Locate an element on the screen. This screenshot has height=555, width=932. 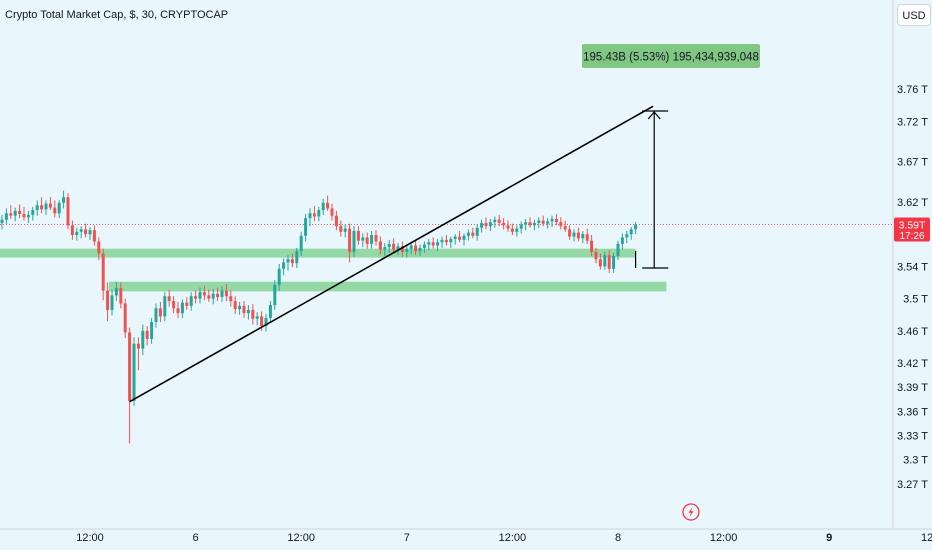
support-zones is located at coordinates (333, 270).